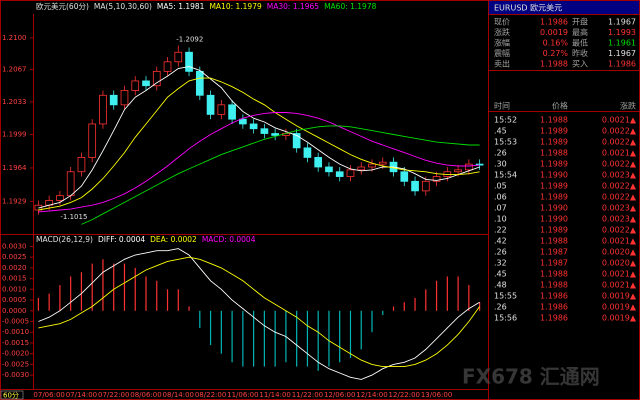 This screenshot has width=640, height=400. What do you see at coordinates (505, 296) in the screenshot?
I see `tick-cell: 15:55` at bounding box center [505, 296].